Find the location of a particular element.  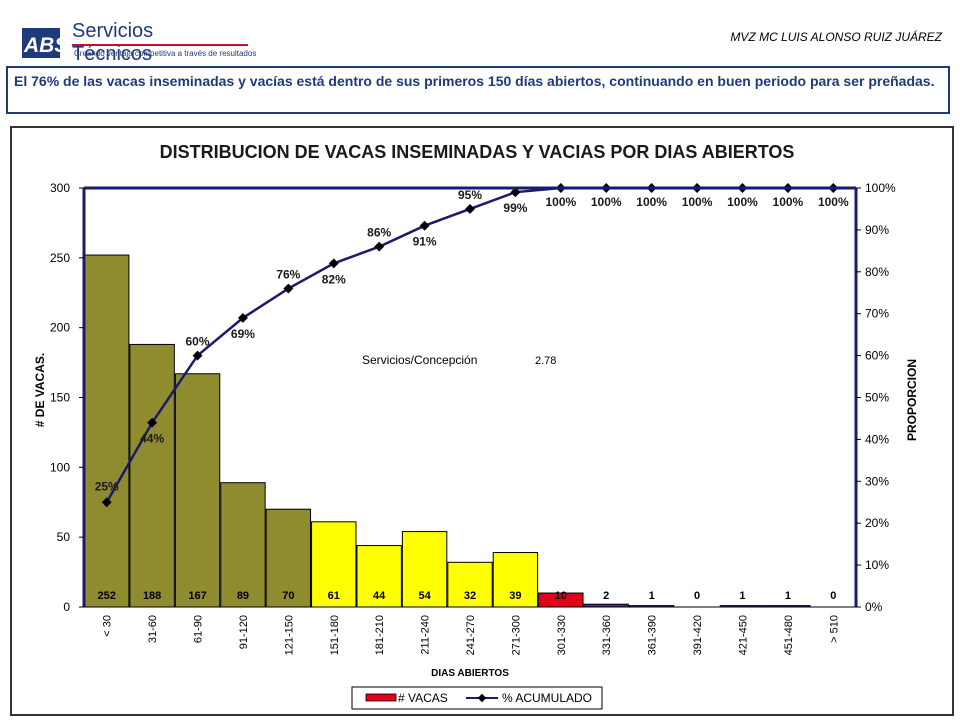

x-tick-label-8: 241-270 is located at coordinates (471, 635).